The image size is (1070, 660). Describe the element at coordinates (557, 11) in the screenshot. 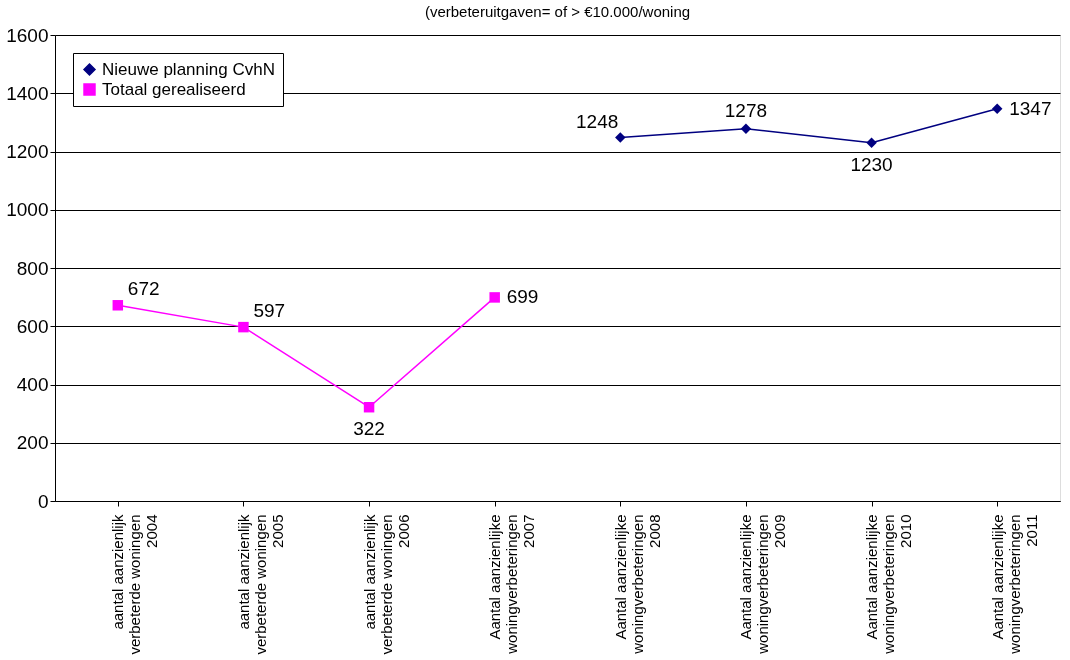

I see `chart-title: (verbeteruitgaven= of > €10.000/woning` at that location.